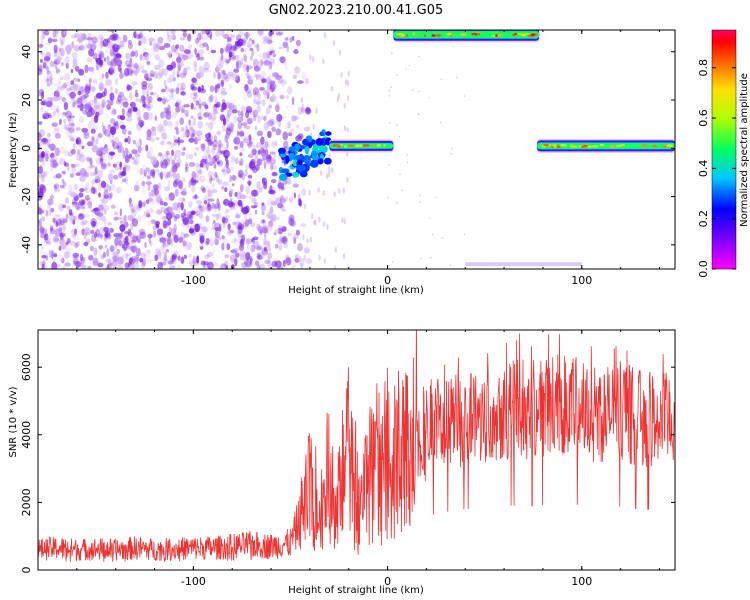 The width and height of the screenshot is (750, 600). I want to click on y-tick-label: 0, so click(26, 148).